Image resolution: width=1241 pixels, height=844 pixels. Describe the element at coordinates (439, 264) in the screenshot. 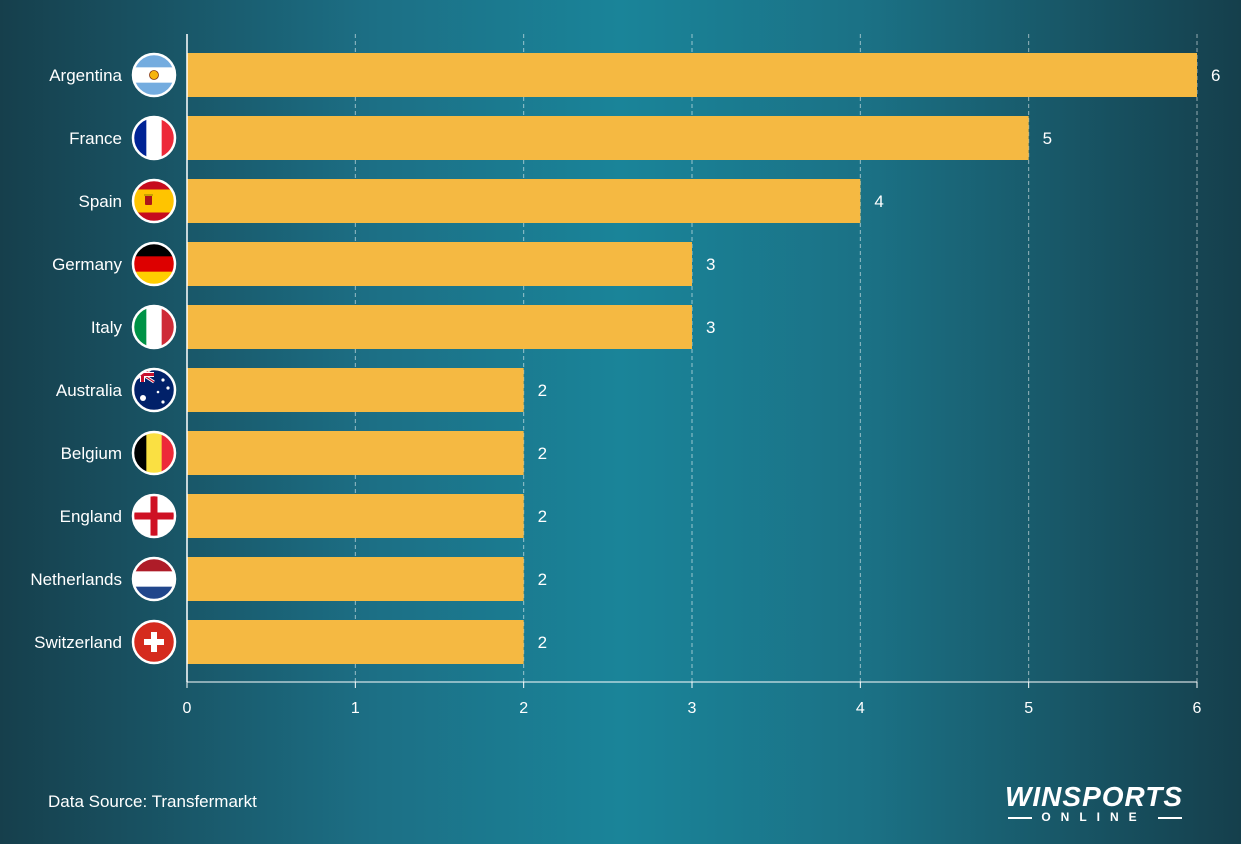

I see `bar-germany` at that location.